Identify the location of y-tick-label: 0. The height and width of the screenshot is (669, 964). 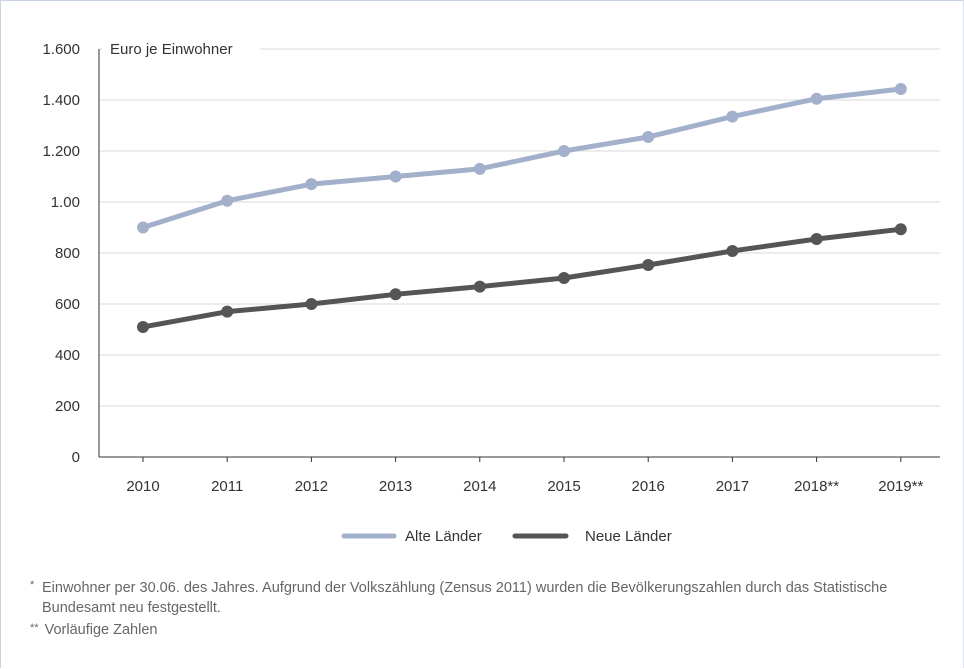
(76, 457).